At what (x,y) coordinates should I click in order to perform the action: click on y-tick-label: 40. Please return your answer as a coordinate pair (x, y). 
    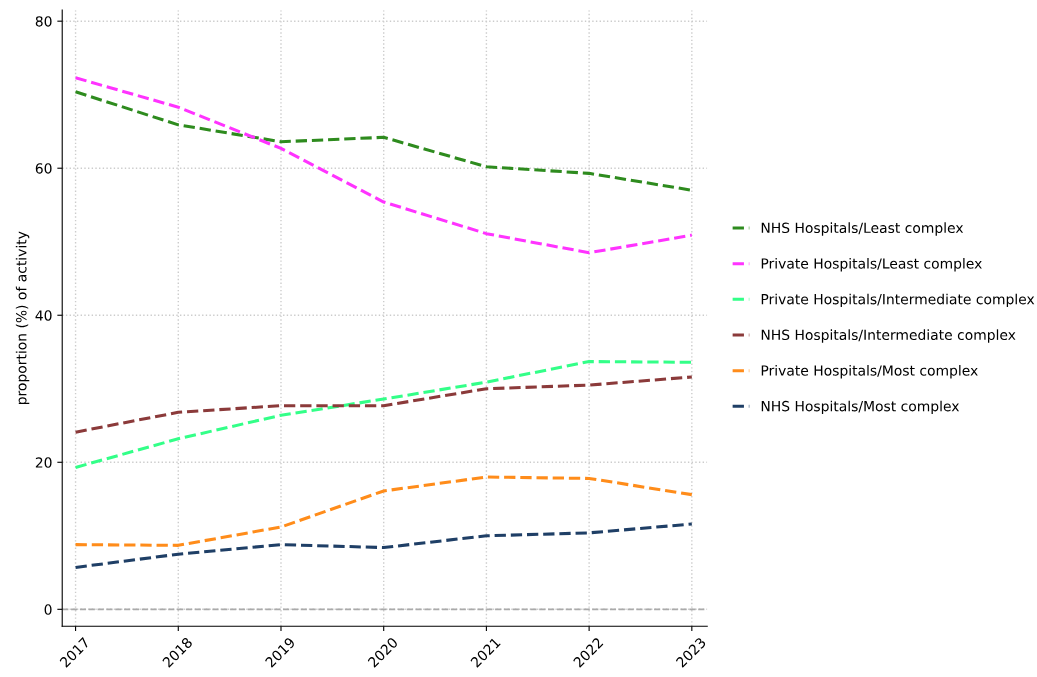
    Looking at the image, I should click on (43, 315).